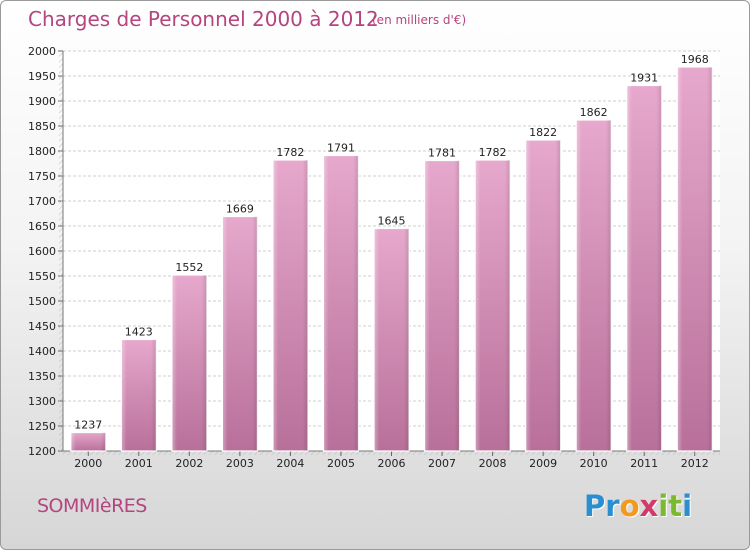  Describe the element at coordinates (42, 126) in the screenshot. I see `y-tick-label: 1850` at that location.